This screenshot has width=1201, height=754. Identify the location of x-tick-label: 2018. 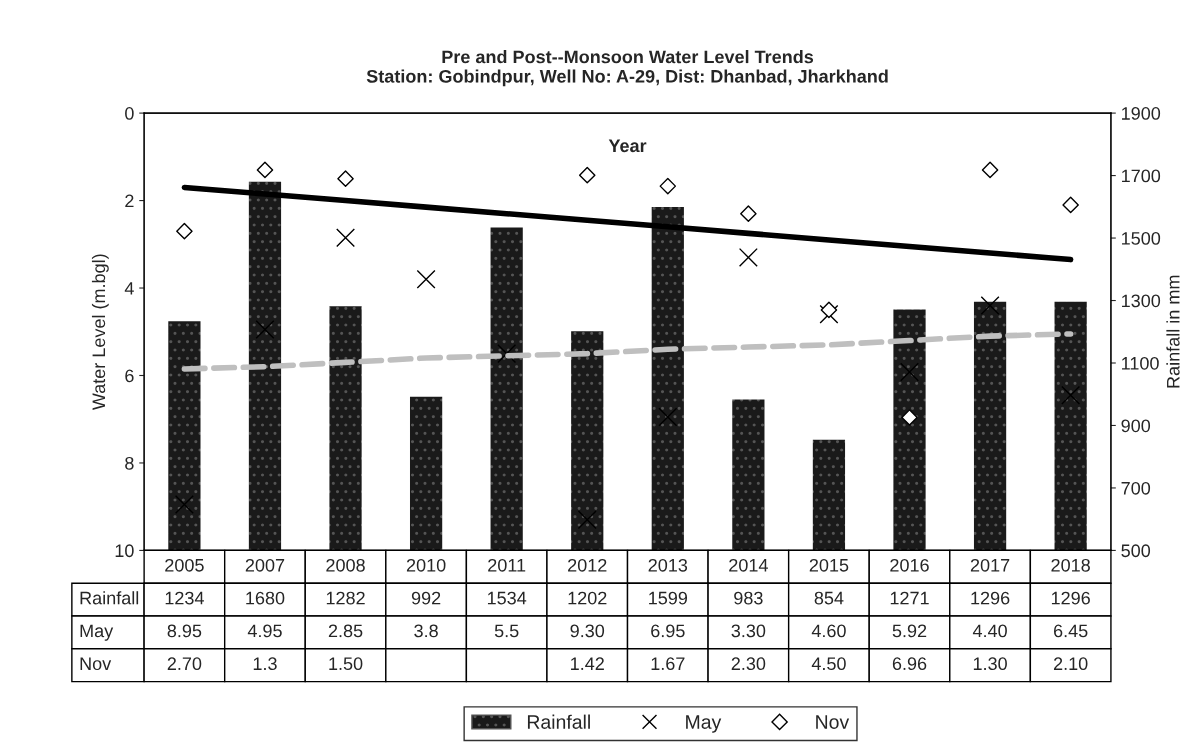
(1070, 565).